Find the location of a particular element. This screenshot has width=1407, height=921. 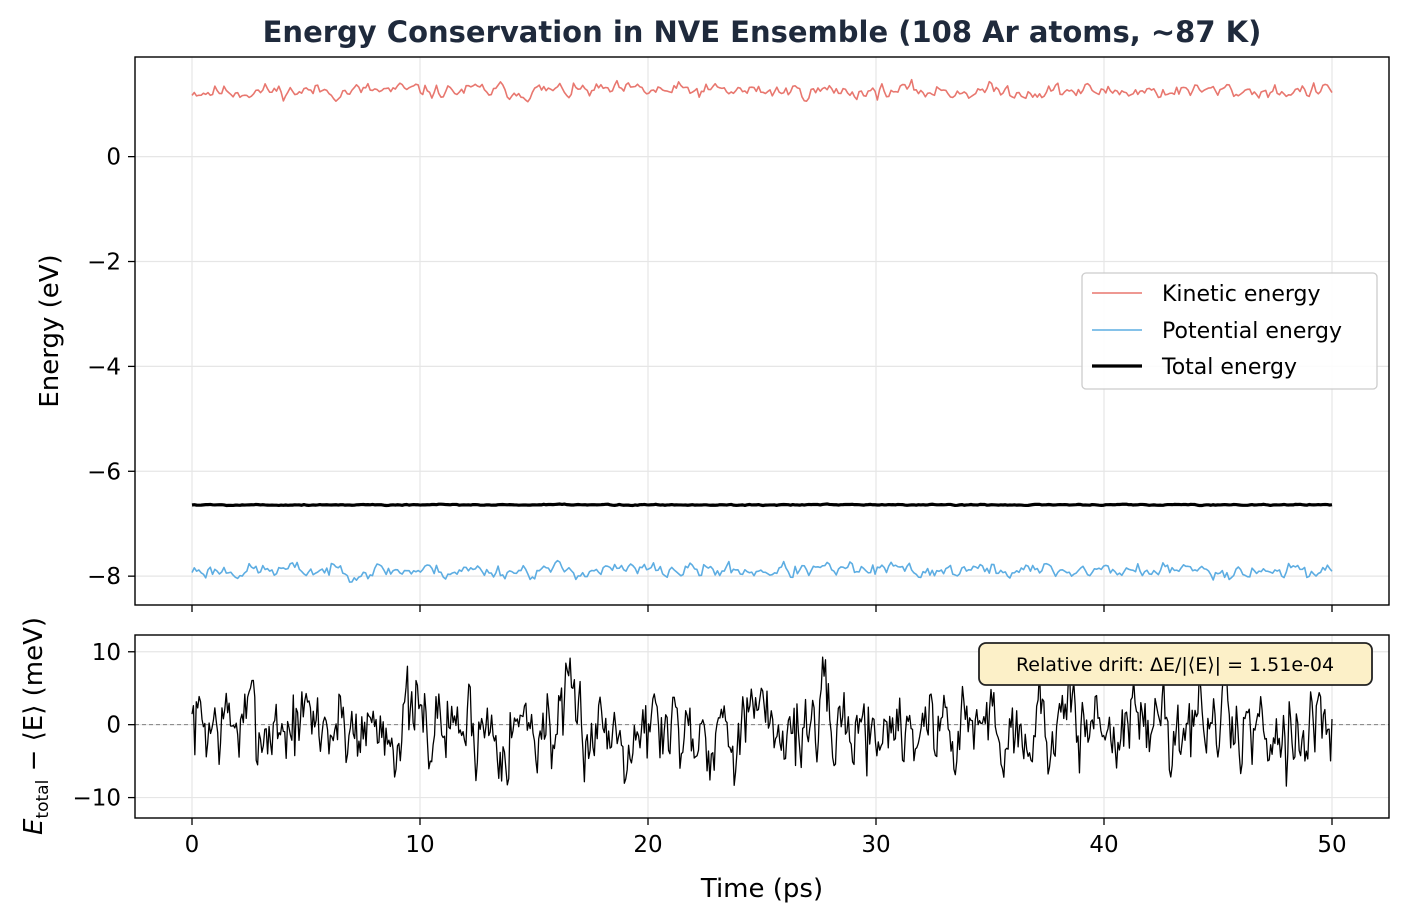

series-line-kinetic-energy is located at coordinates (762, 90).